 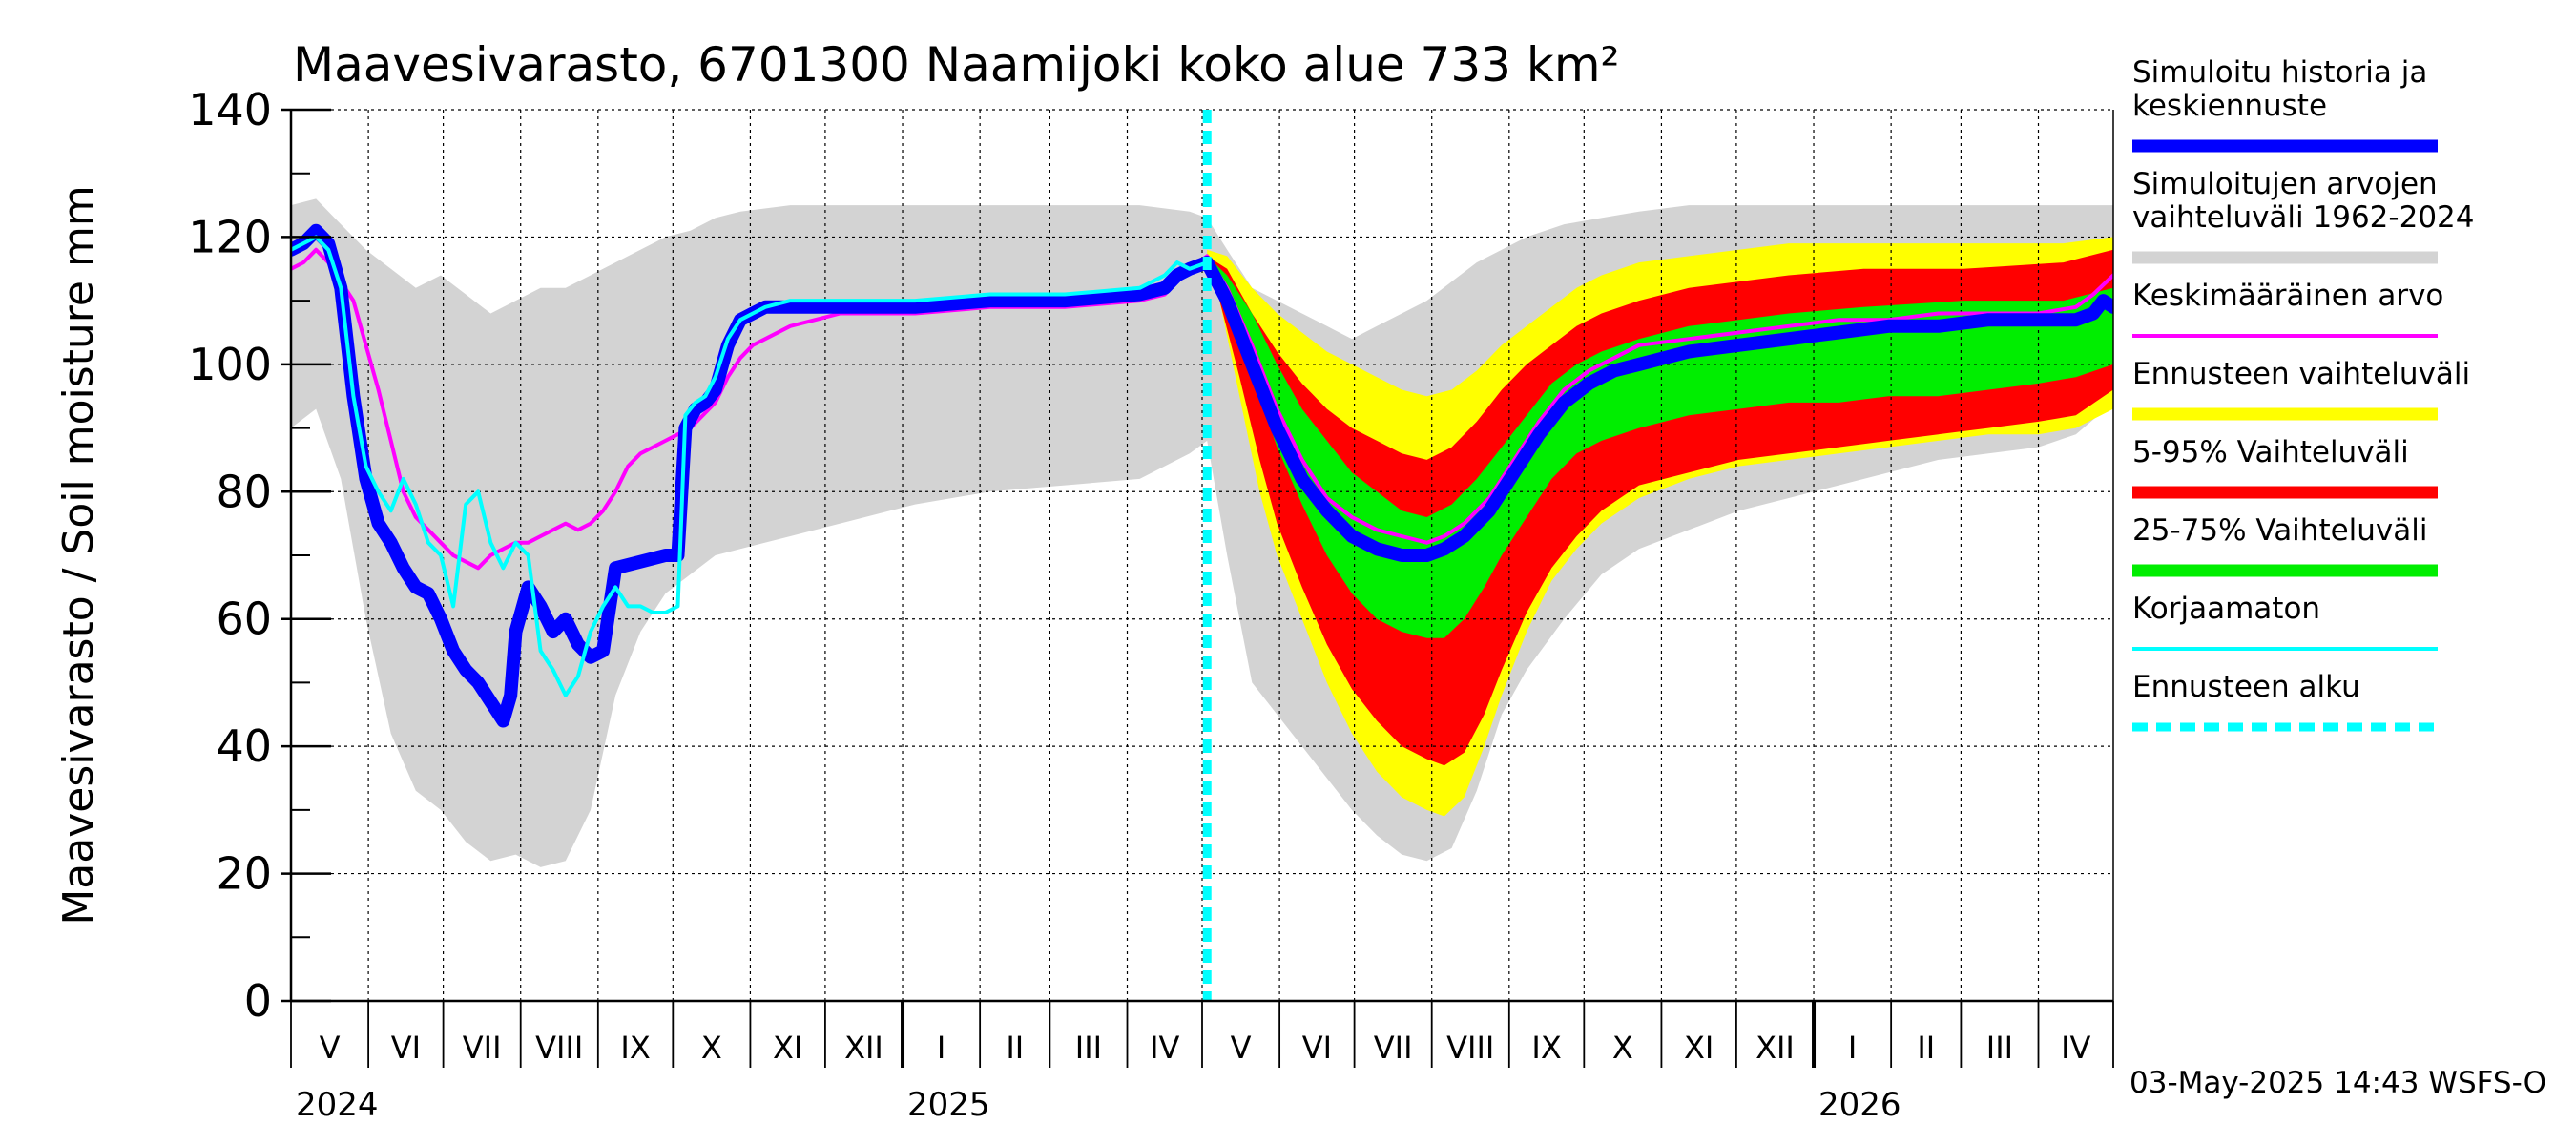 I want to click on legend-item: Korjaamaton, so click(x=2285, y=622).